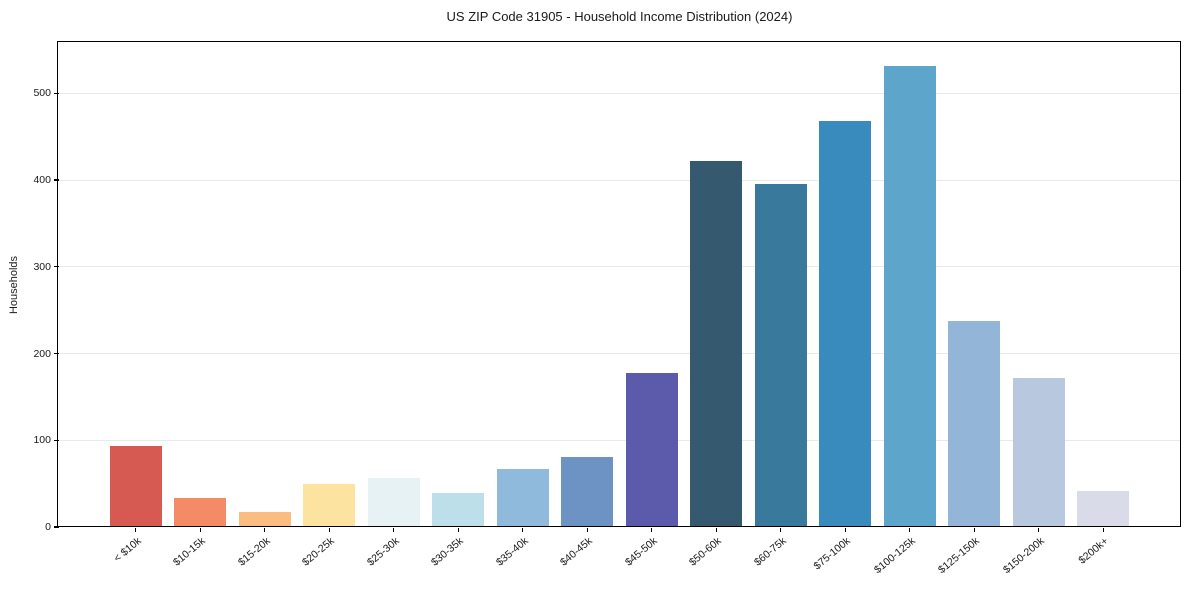 The height and width of the screenshot is (590, 1189). Describe the element at coordinates (716, 343) in the screenshot. I see `bar--50-60k` at that location.